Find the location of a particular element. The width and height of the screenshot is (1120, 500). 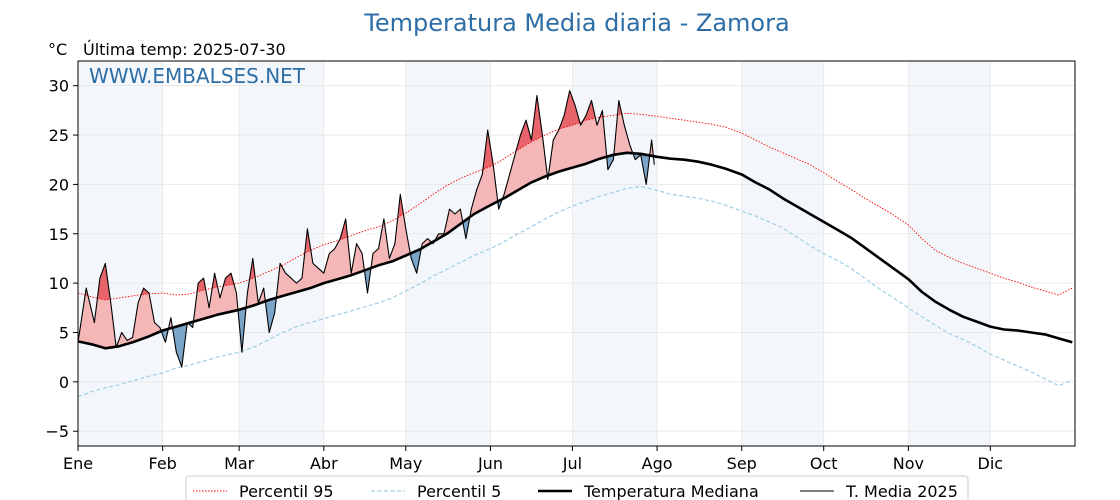

legend-label: Percentil 5 is located at coordinates (459, 491).